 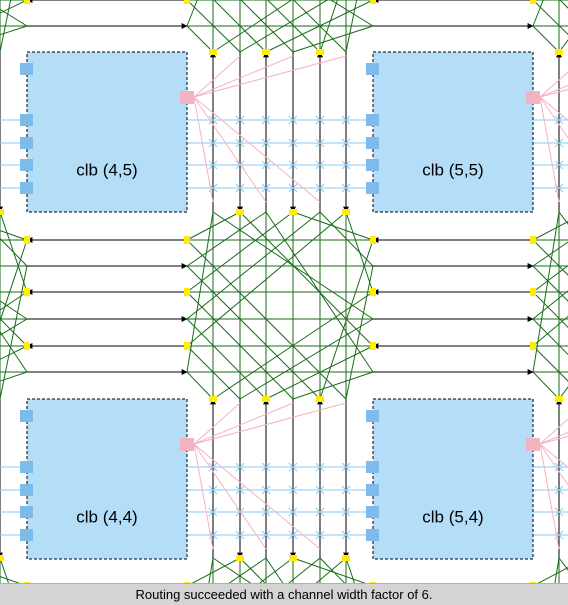 What do you see at coordinates (107, 479) in the screenshot?
I see `clb-block` at bounding box center [107, 479].